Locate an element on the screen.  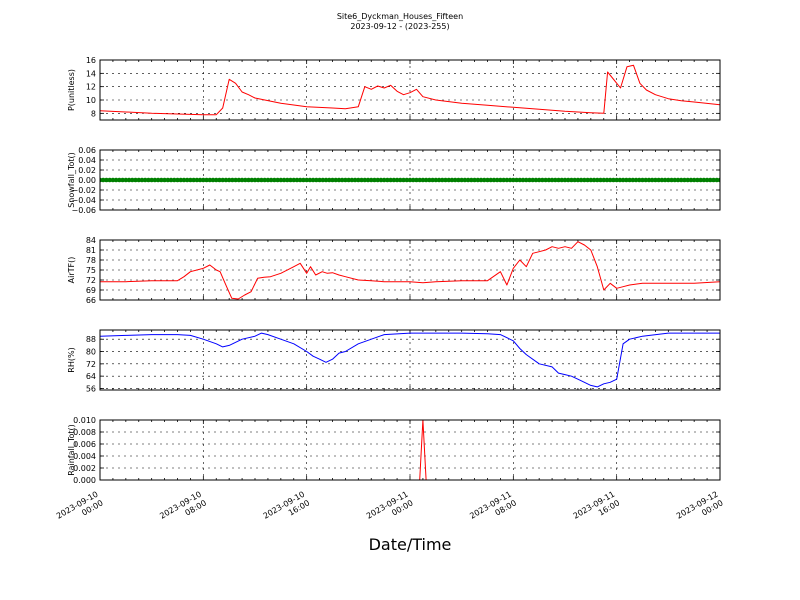
y-tick-label: 0.006 is located at coordinates (84, 444).